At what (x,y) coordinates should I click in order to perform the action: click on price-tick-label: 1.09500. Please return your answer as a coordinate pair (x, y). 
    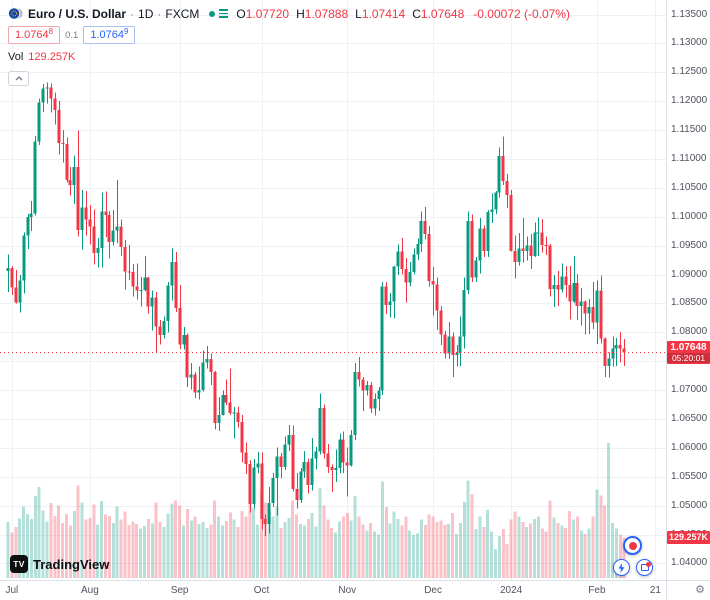
    Looking at the image, I should click on (689, 245).